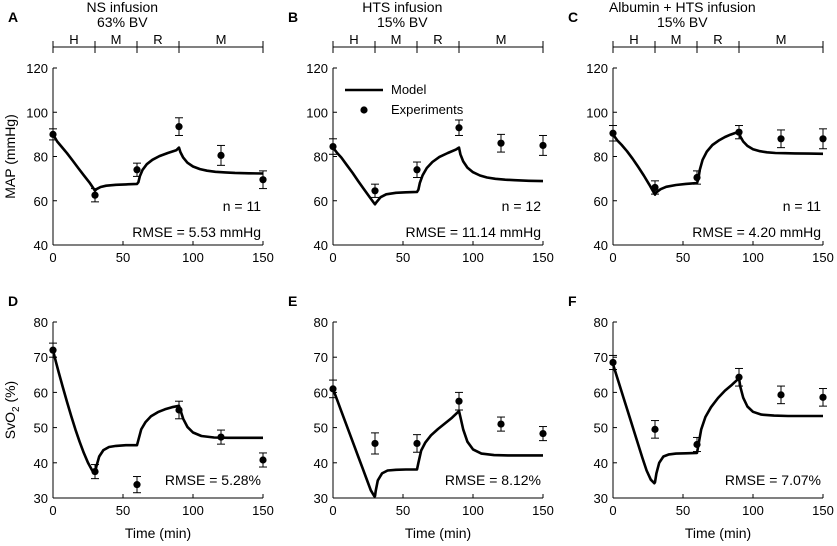 The image size is (837, 546). Describe the element at coordinates (572, 301) in the screenshot. I see `panel-letter: F` at that location.